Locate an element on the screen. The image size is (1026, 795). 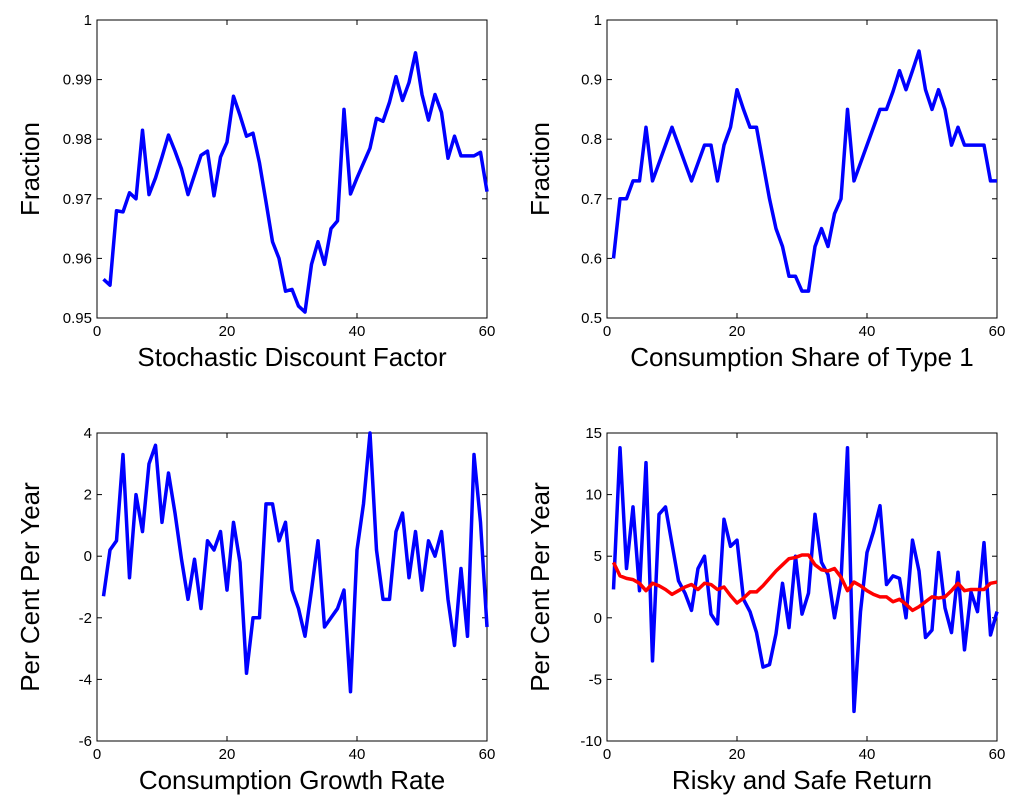
y-tick-label: 0.97 is located at coordinates (77, 199).